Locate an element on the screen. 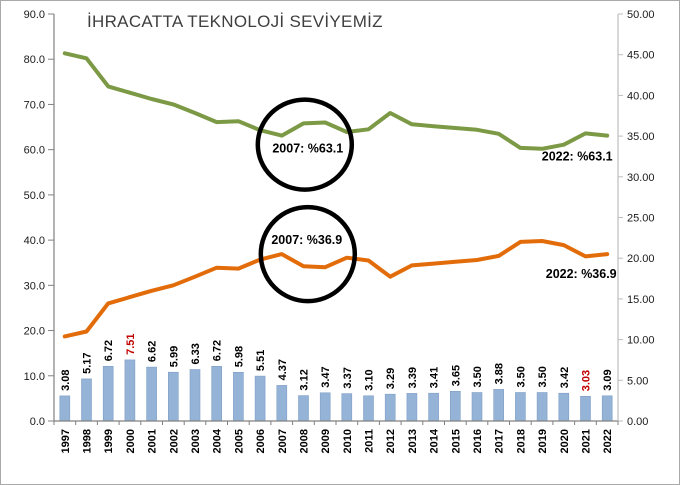  annotation-text: 2022: %63.1 is located at coordinates (577, 157).